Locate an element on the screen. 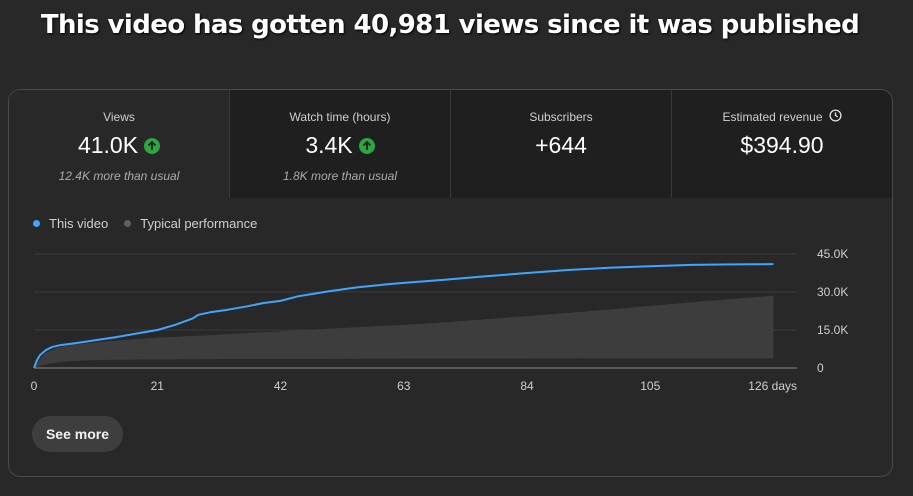  x-tick-label: 84 is located at coordinates (527, 386).